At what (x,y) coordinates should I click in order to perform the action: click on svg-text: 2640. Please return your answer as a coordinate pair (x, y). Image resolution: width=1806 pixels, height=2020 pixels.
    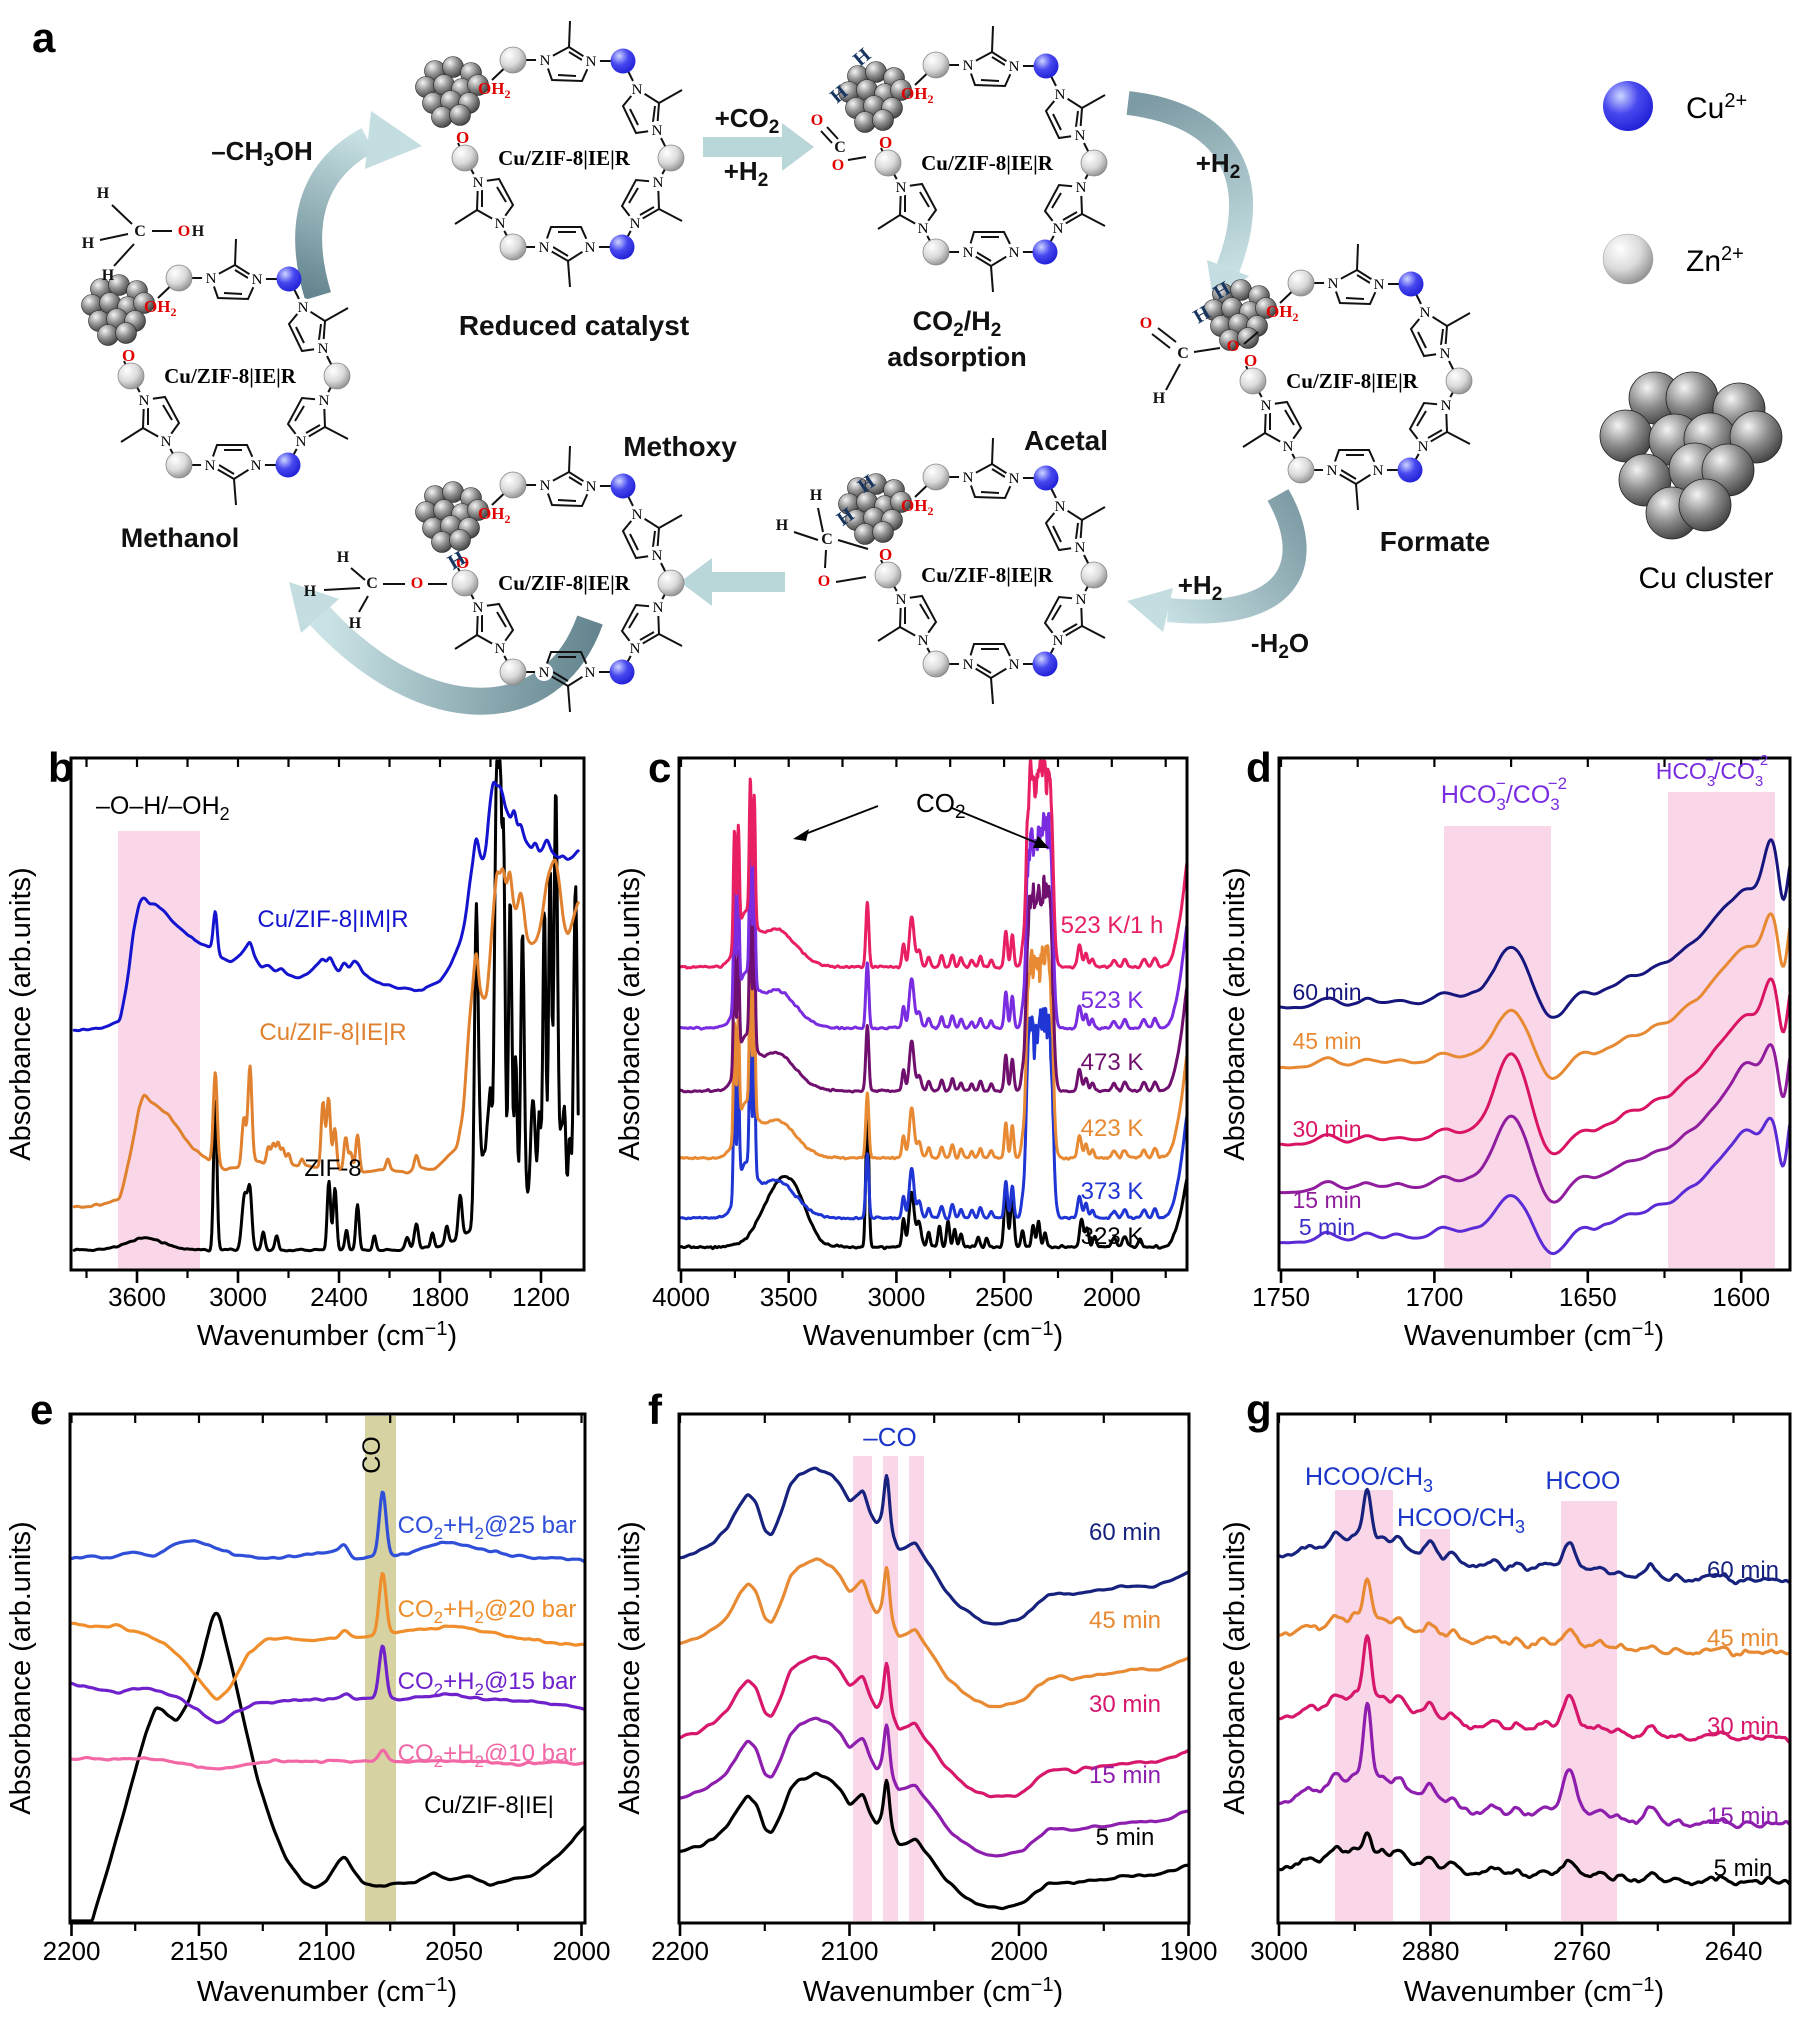
    Looking at the image, I should click on (1734, 1951).